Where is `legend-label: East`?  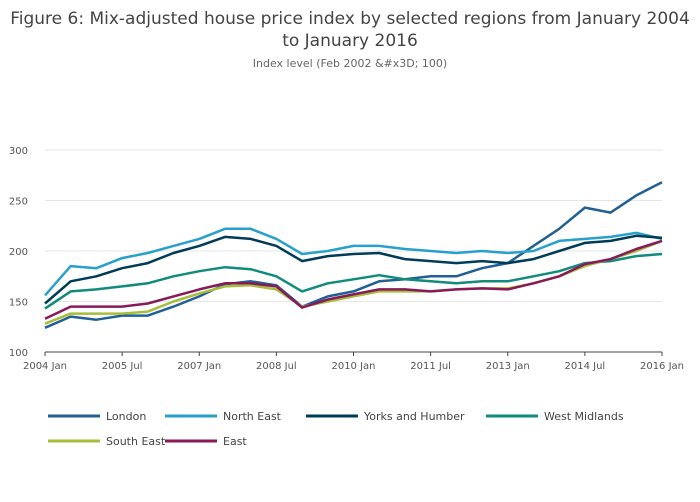 legend-label: East is located at coordinates (235, 441).